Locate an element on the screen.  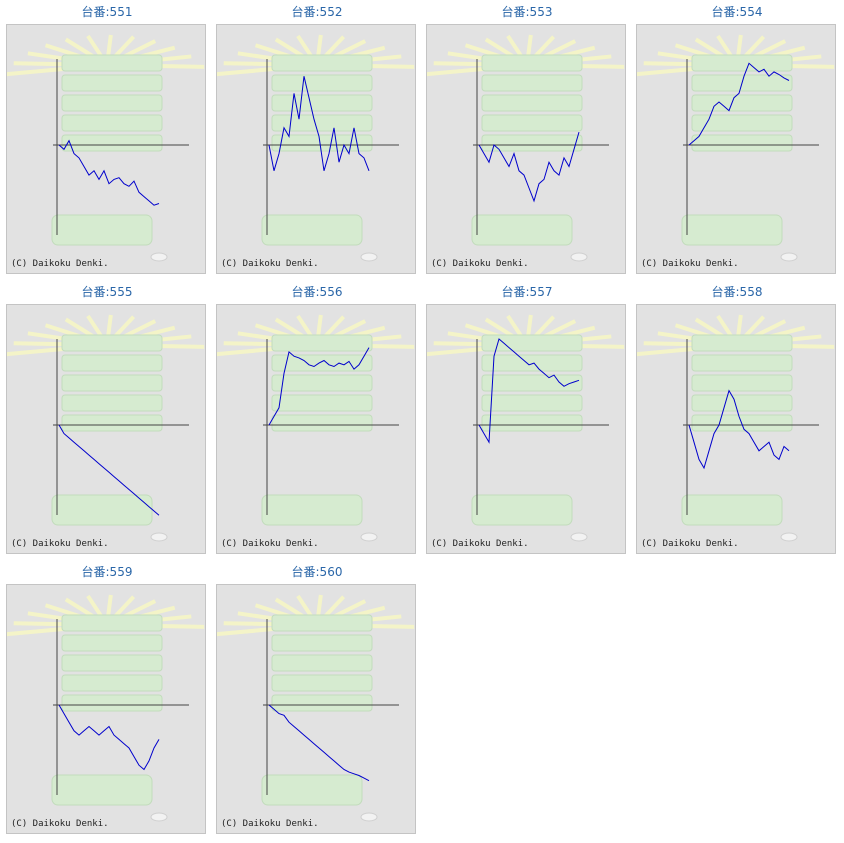
machine-card: 台番:558 (C) Daikoku Denki. is located at coordinates (737, 417).